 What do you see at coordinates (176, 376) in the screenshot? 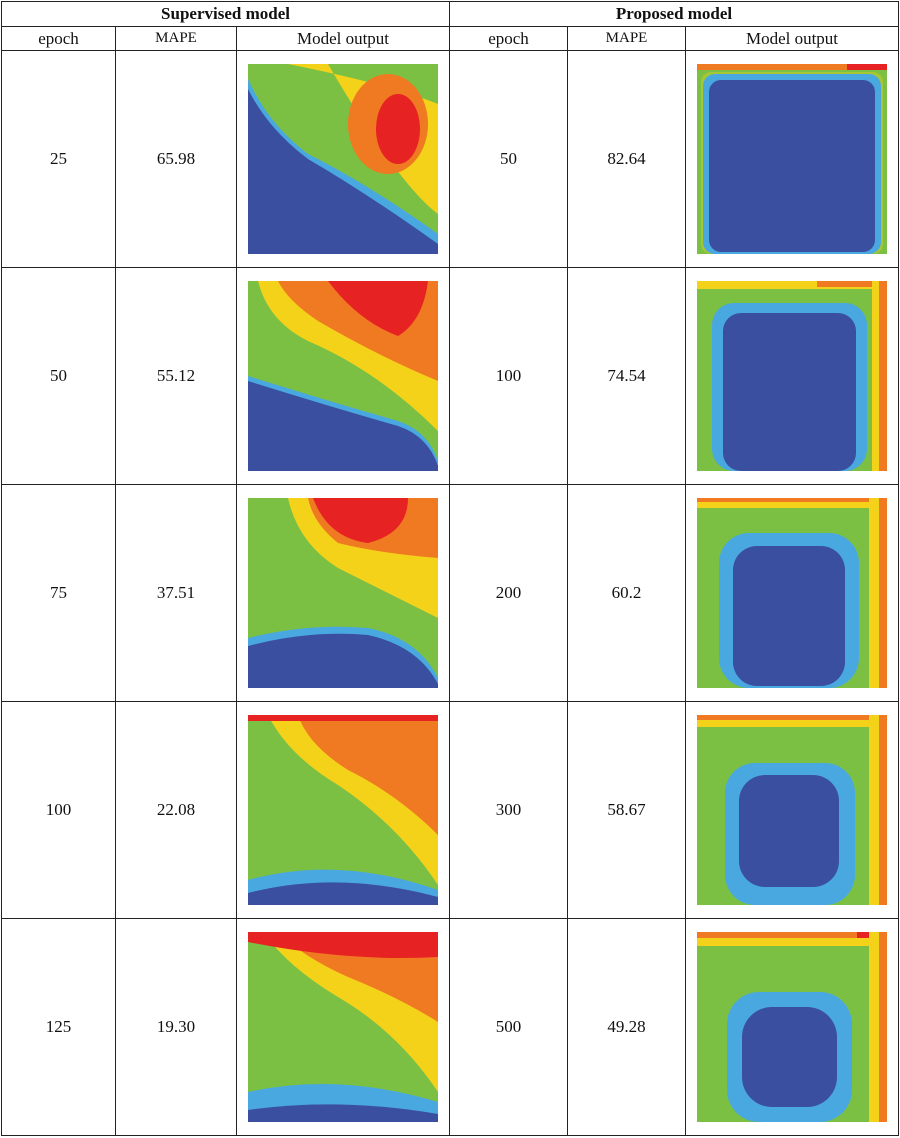
I see `sup-mape-cell: 55.12` at bounding box center [176, 376].